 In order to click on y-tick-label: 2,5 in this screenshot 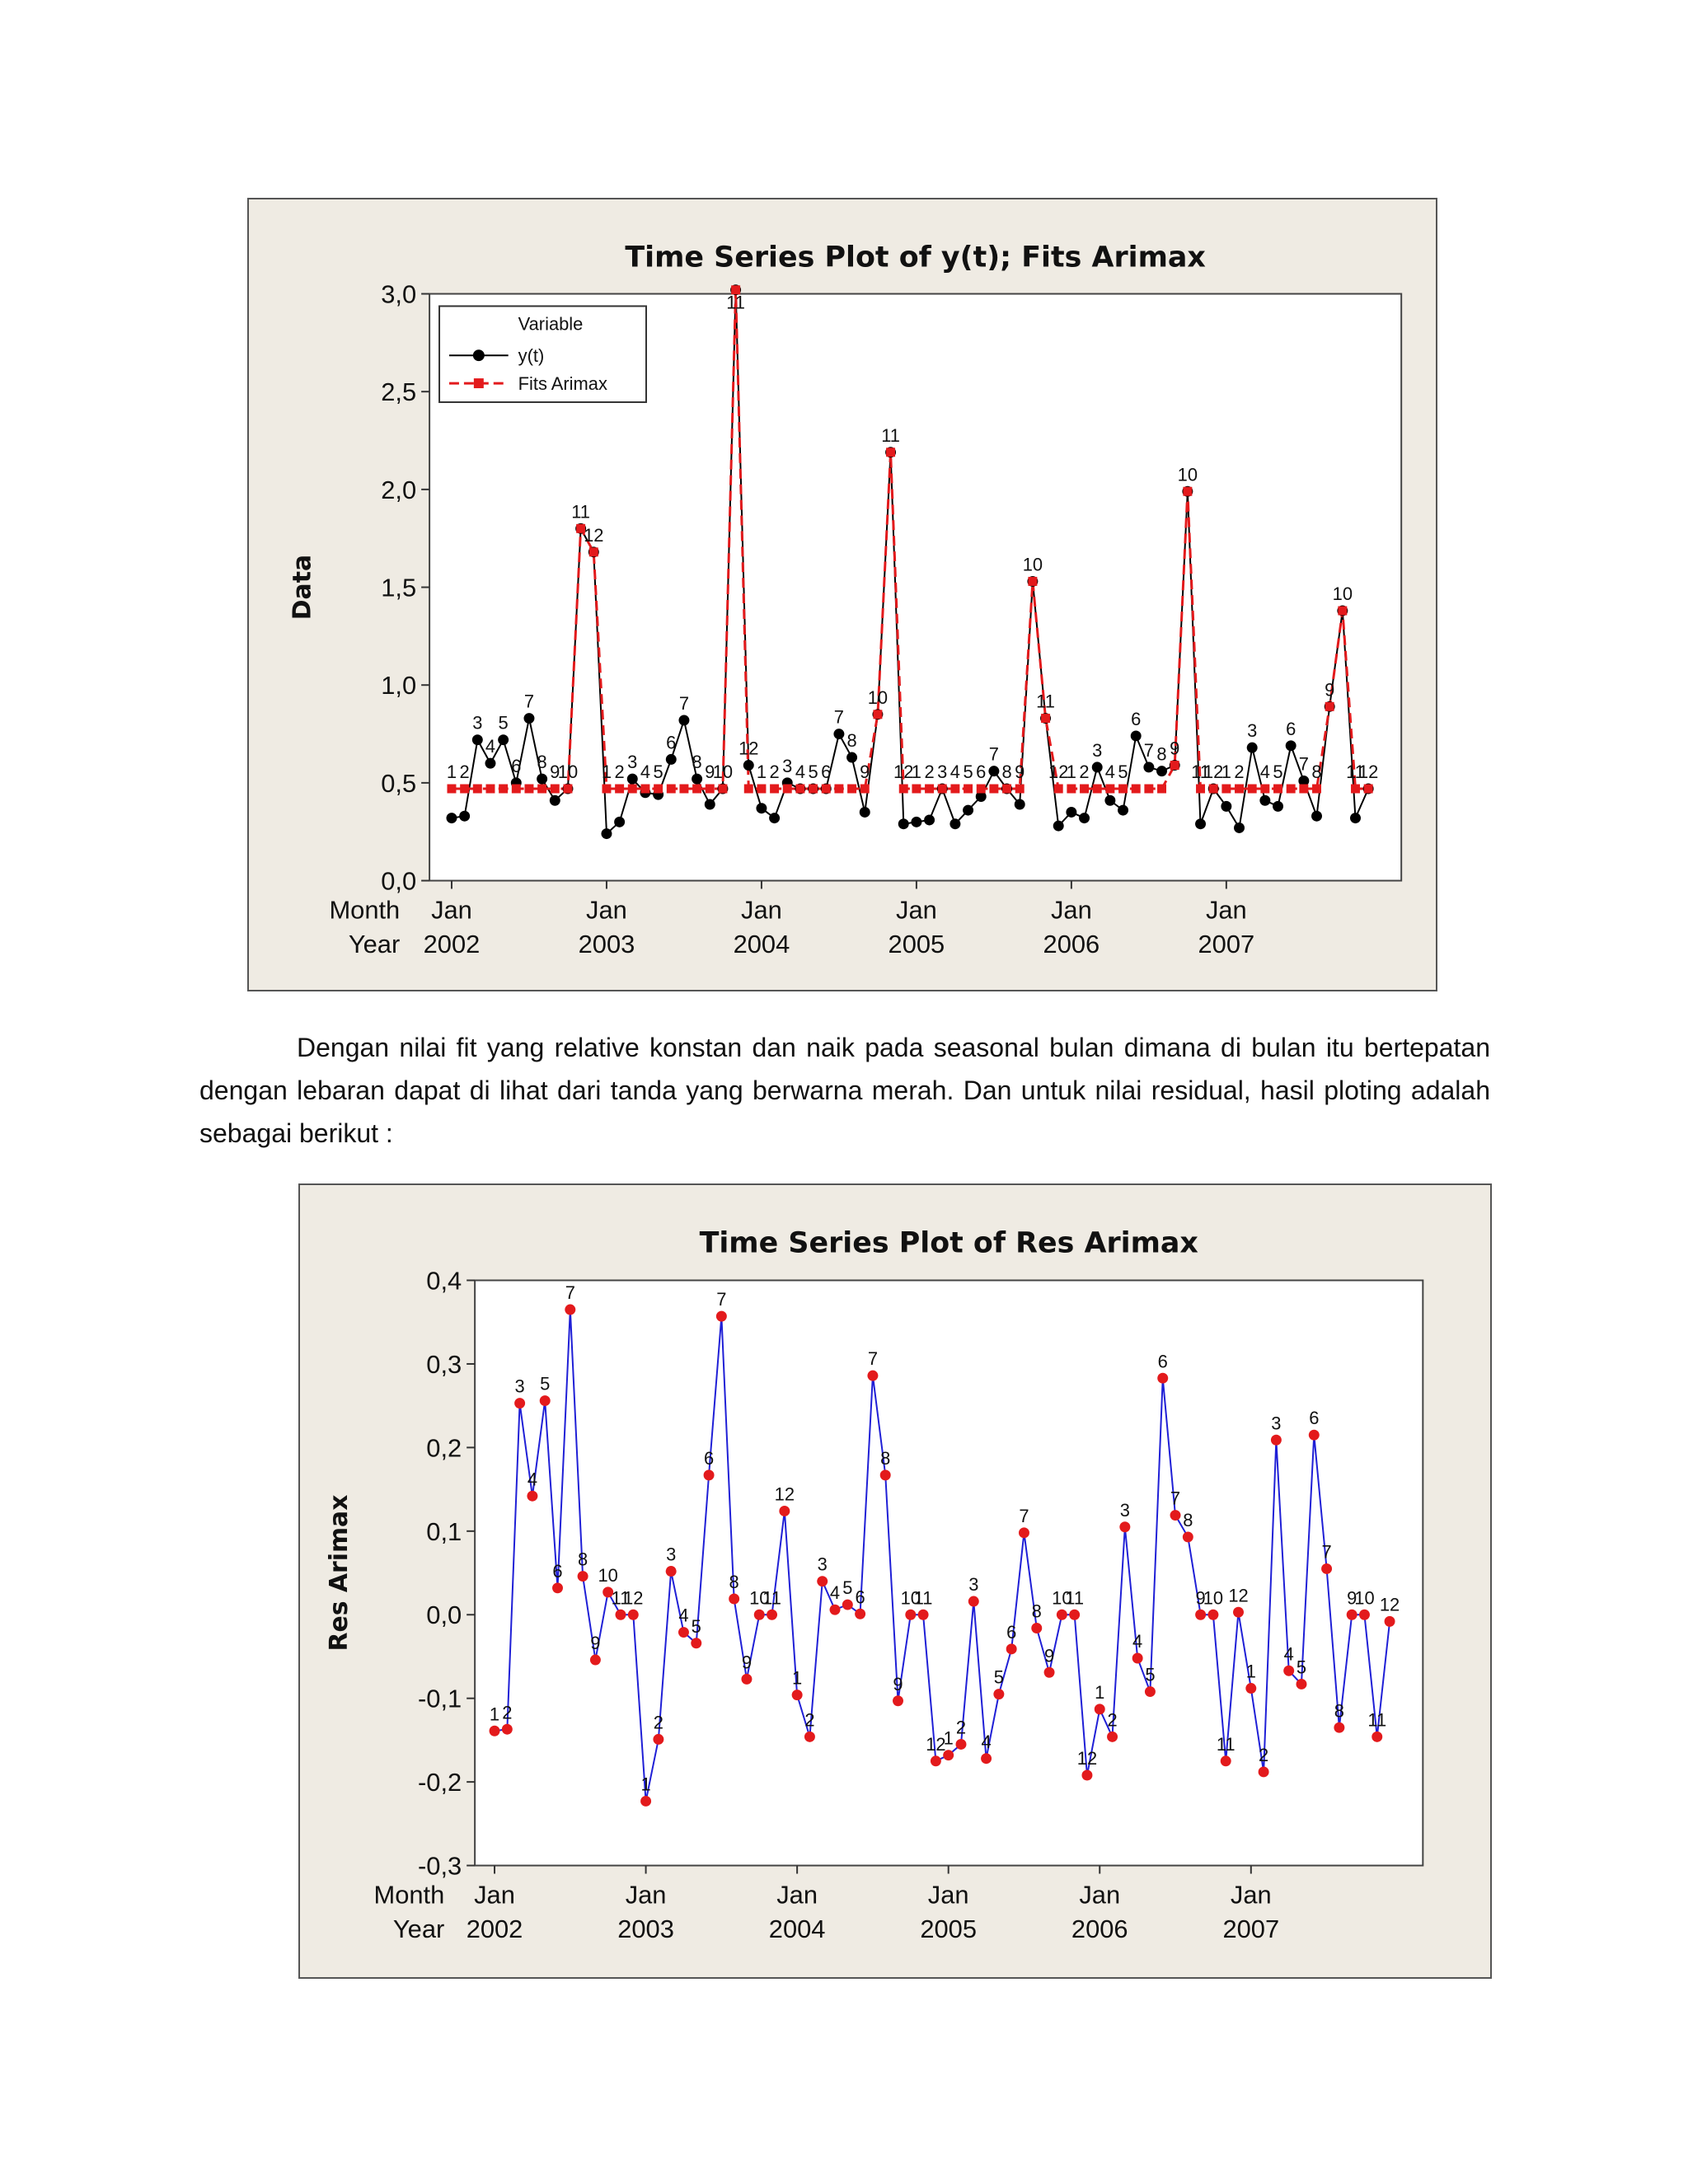, I will do `click(399, 391)`.